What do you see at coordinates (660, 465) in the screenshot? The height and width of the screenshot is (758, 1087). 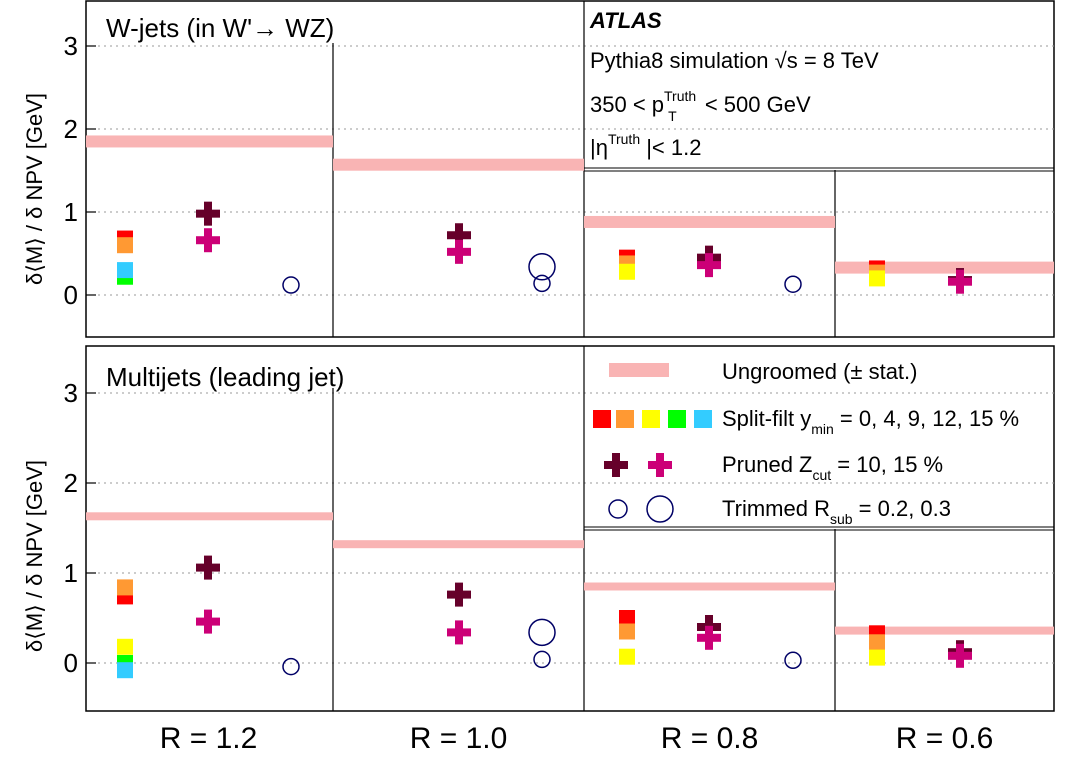 I see `legend-pruned-15-swatch` at bounding box center [660, 465].